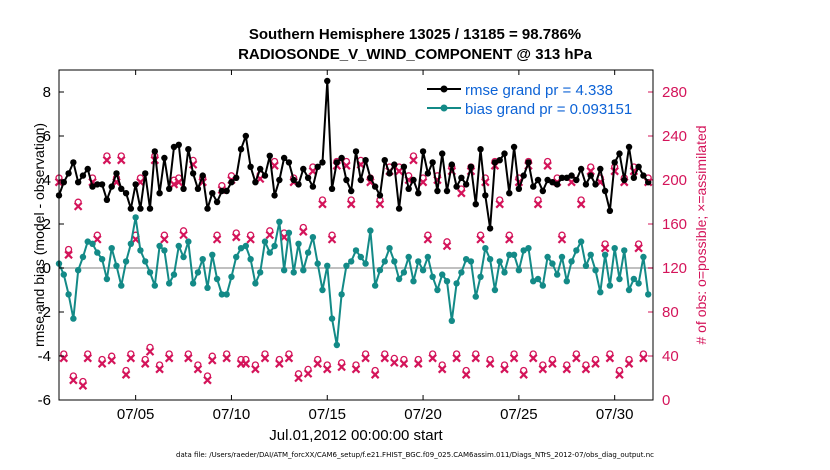 This screenshot has width=830, height=470. I want to click on x-tick-label: 07/30, so click(615, 414).